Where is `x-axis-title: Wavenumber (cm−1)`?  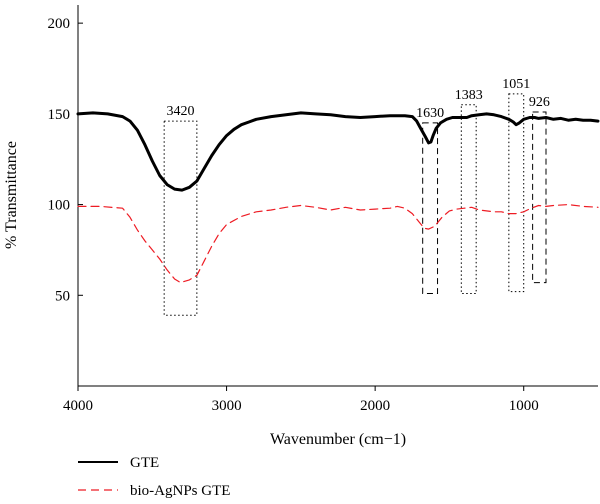
x-axis-title: Wavenumber (cm−1) is located at coordinates (338, 439).